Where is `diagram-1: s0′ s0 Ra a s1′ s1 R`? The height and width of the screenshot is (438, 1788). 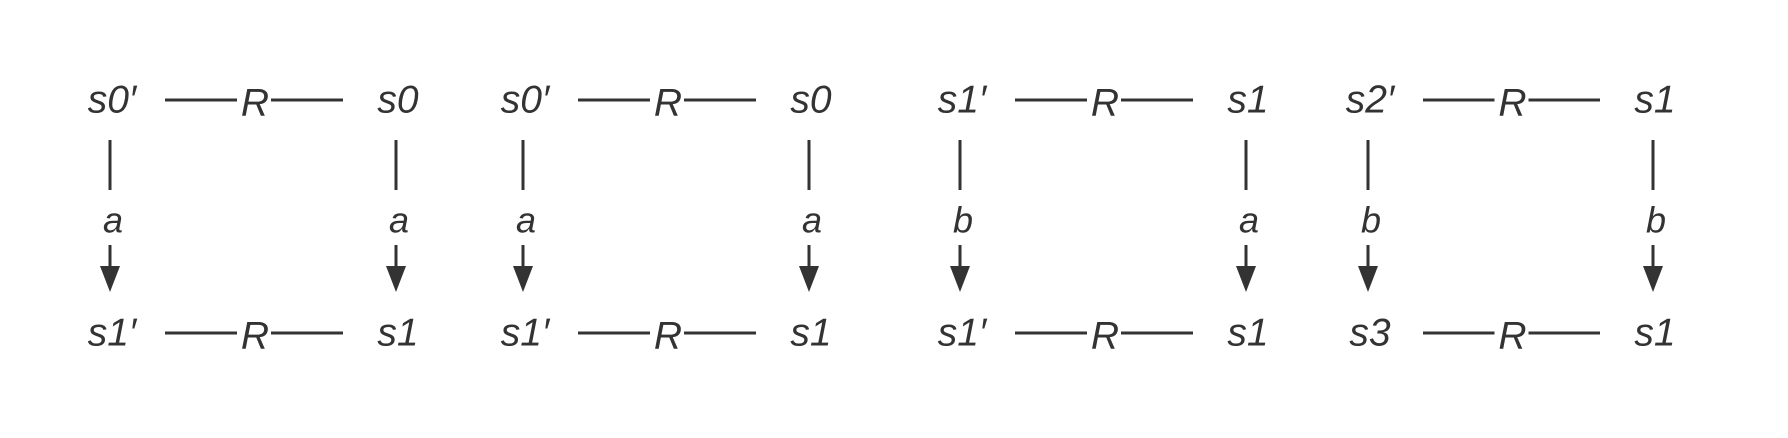
diagram-1: s0′ s0 Ra a s1′ s1 R is located at coordinates (253, 218).